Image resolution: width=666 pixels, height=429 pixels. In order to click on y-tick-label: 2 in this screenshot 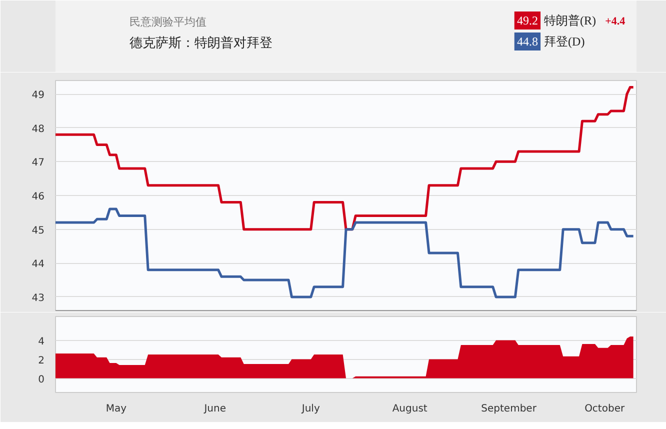, I will do `click(41, 360)`.